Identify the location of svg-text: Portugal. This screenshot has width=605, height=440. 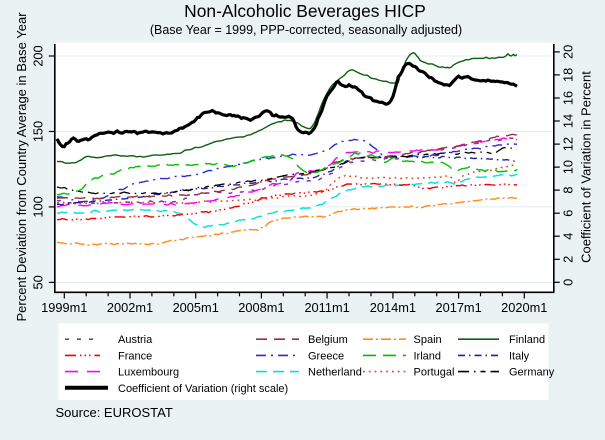
(434, 373).